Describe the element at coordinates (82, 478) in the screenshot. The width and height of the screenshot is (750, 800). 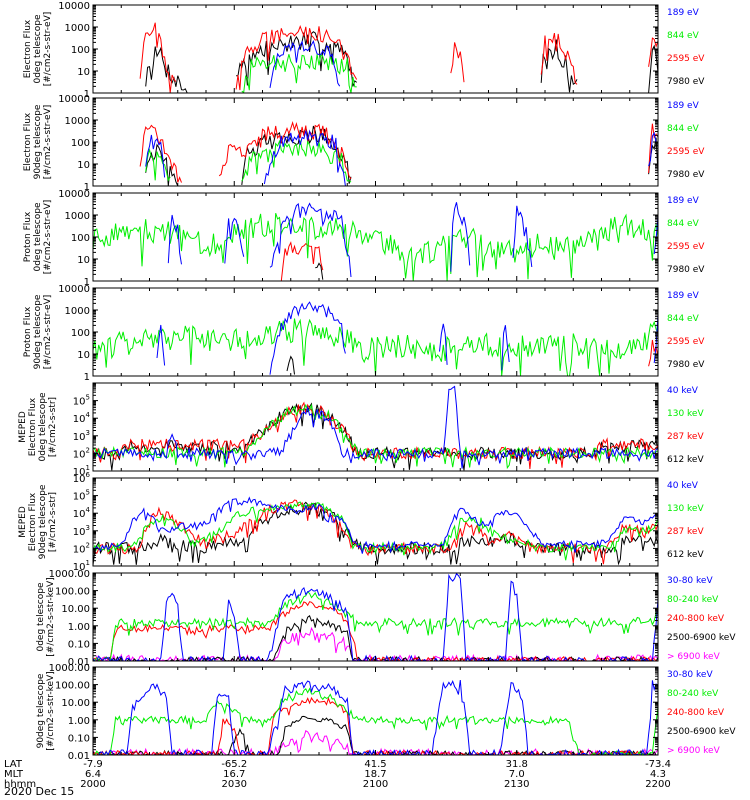
I see `y-tick-label: 10⁶` at that location.